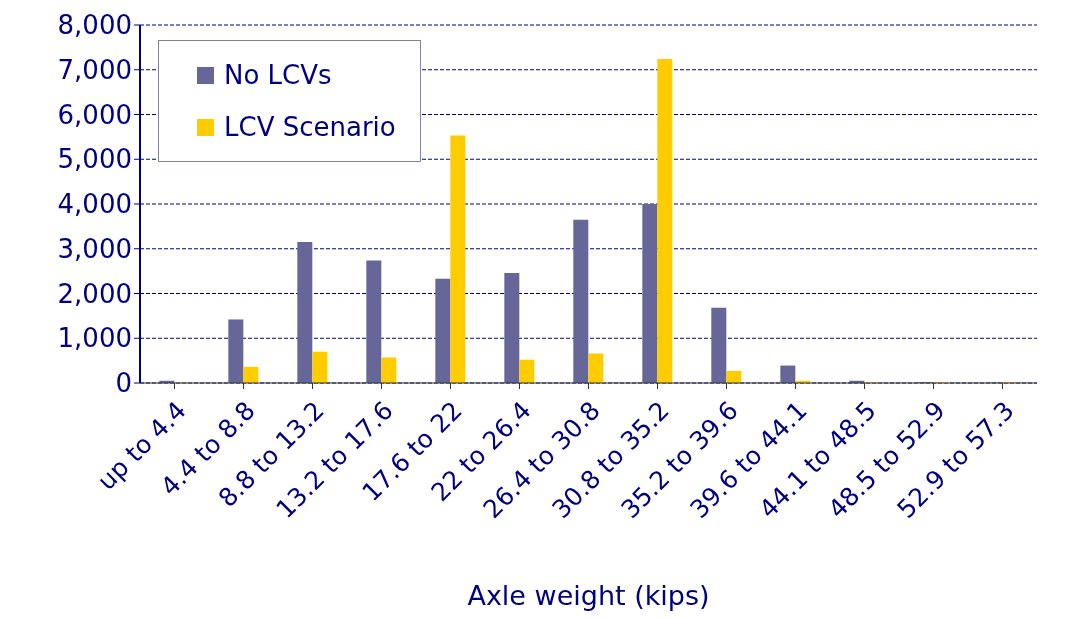 This screenshot has height=619, width=1065. Describe the element at coordinates (588, 595) in the screenshot. I see `x-axis-title: Axle weight (kips)` at that location.